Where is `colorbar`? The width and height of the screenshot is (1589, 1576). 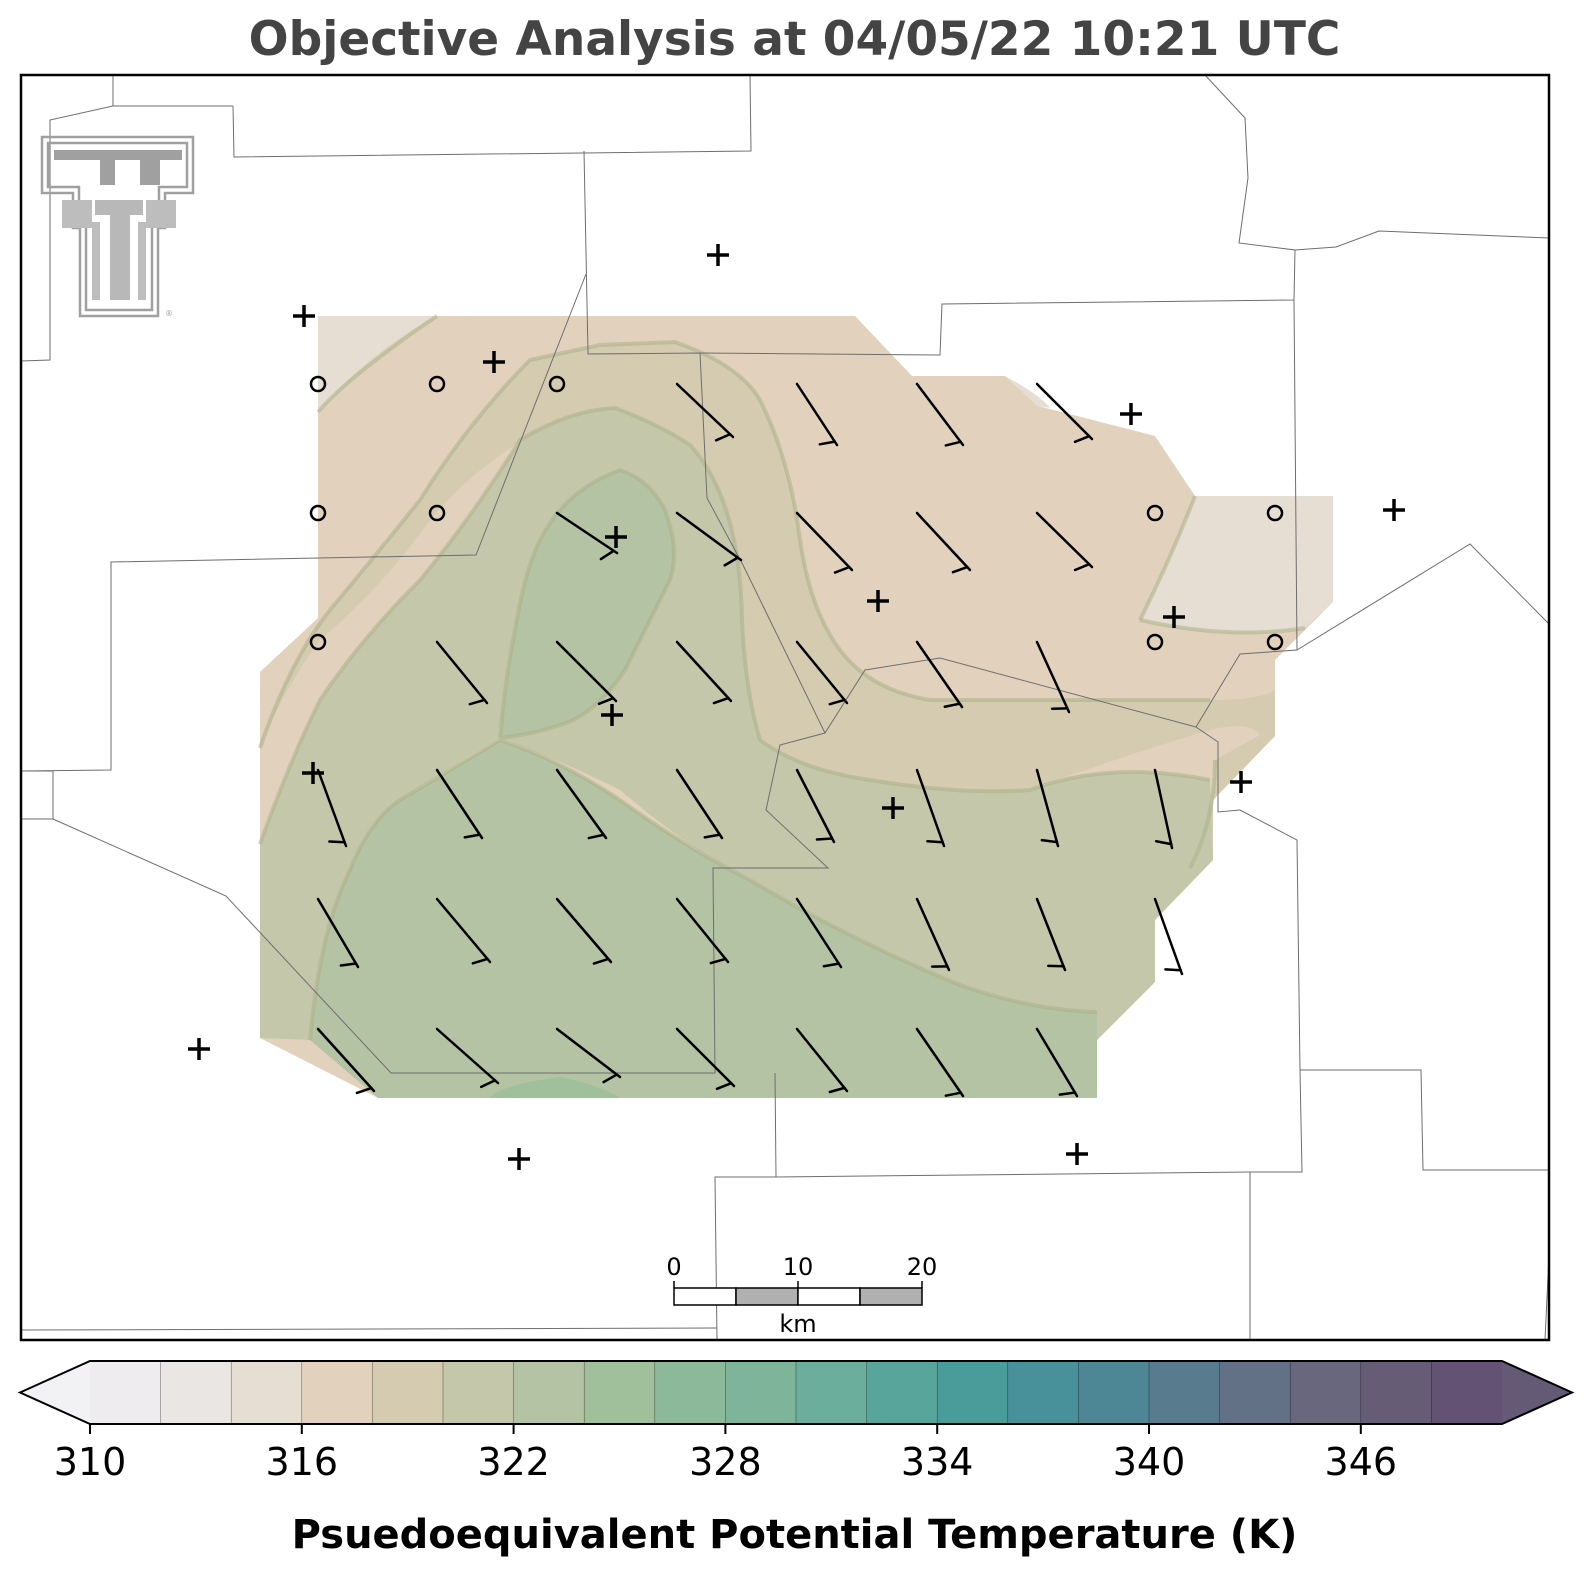
colorbar is located at coordinates (796, 1392).